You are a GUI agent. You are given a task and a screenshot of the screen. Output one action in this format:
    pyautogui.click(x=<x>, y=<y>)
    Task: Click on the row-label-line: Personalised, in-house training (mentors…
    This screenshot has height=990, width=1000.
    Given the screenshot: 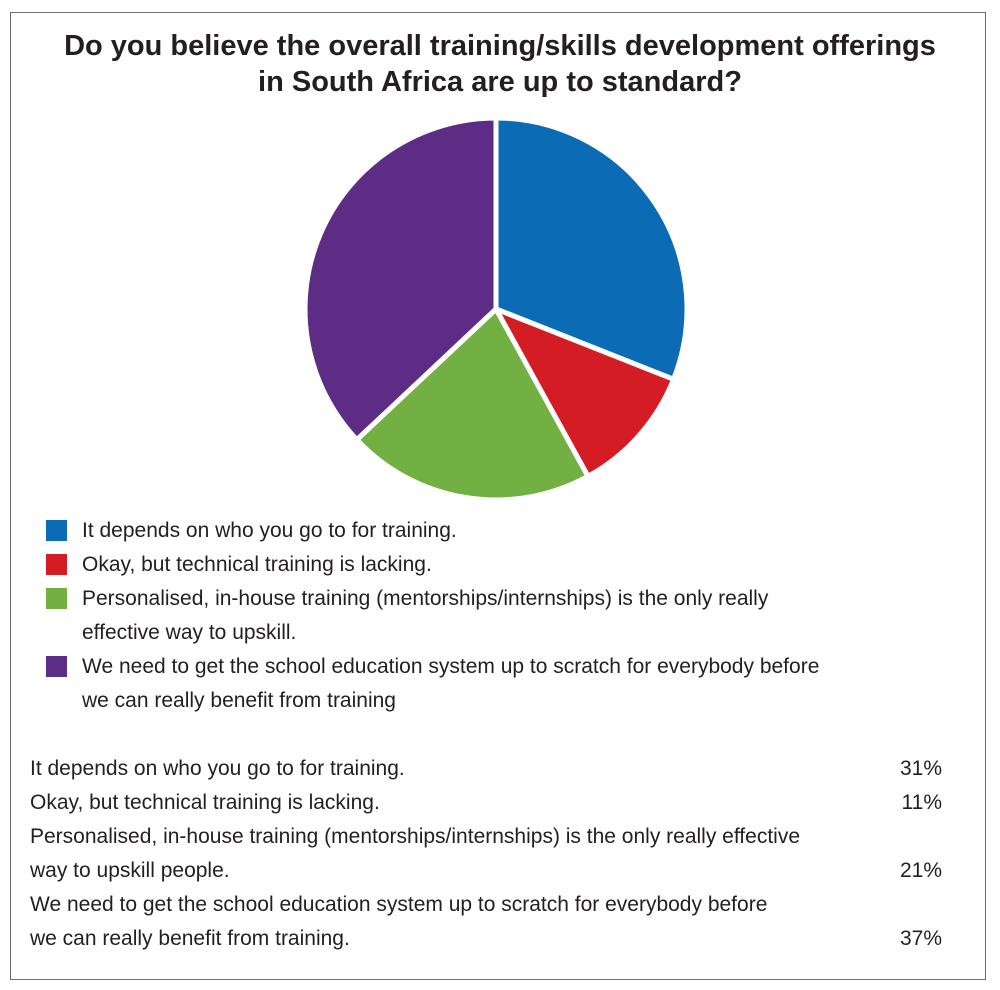 What is the action you would take?
    pyautogui.click(x=415, y=836)
    